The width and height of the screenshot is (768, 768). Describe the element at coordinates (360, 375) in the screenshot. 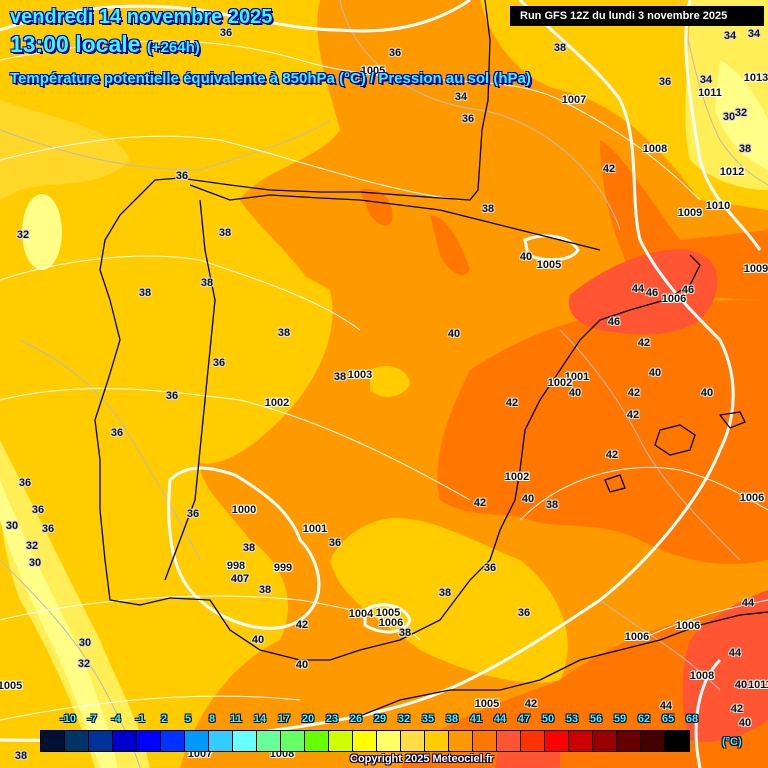

I see `pressure-label: 1003` at that location.